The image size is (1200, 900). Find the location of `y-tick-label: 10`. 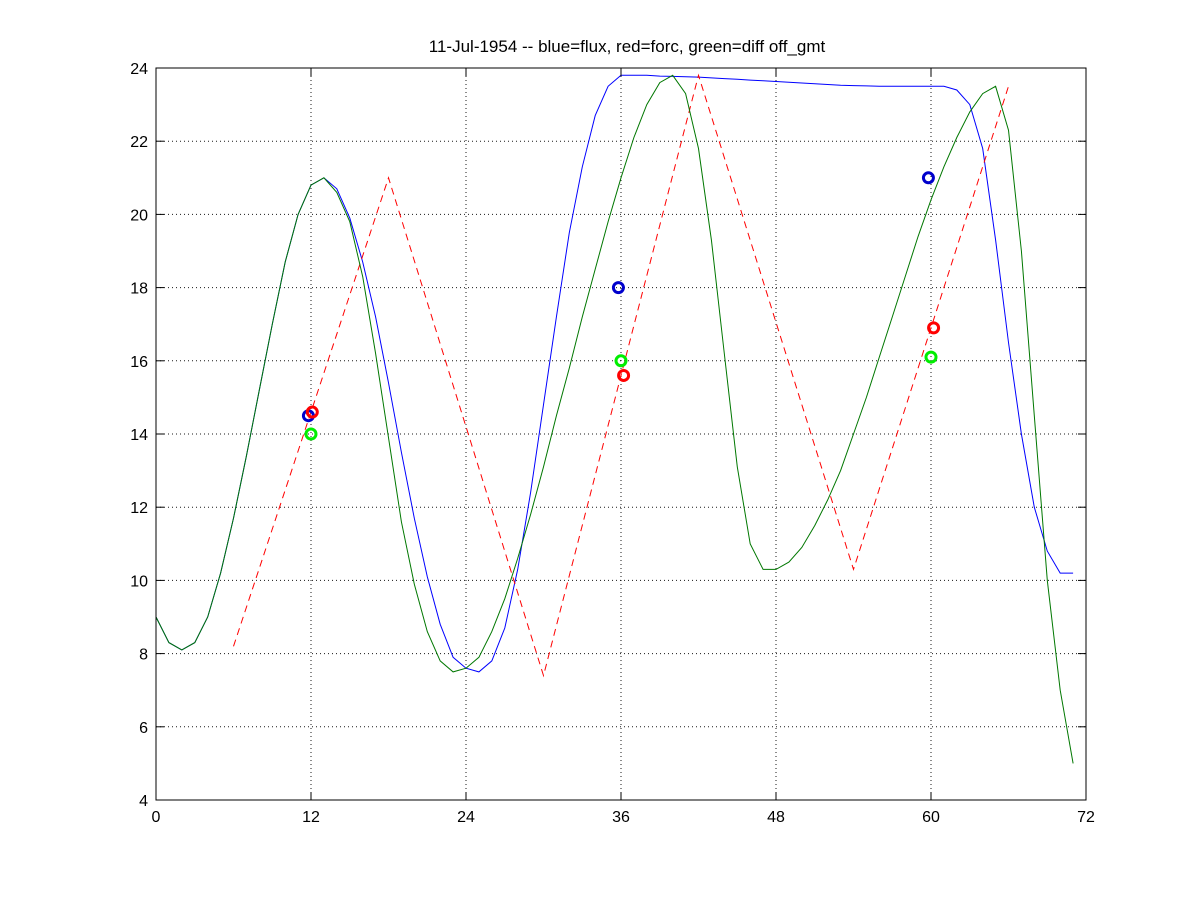

y-tick-label: 10 is located at coordinates (139, 581).